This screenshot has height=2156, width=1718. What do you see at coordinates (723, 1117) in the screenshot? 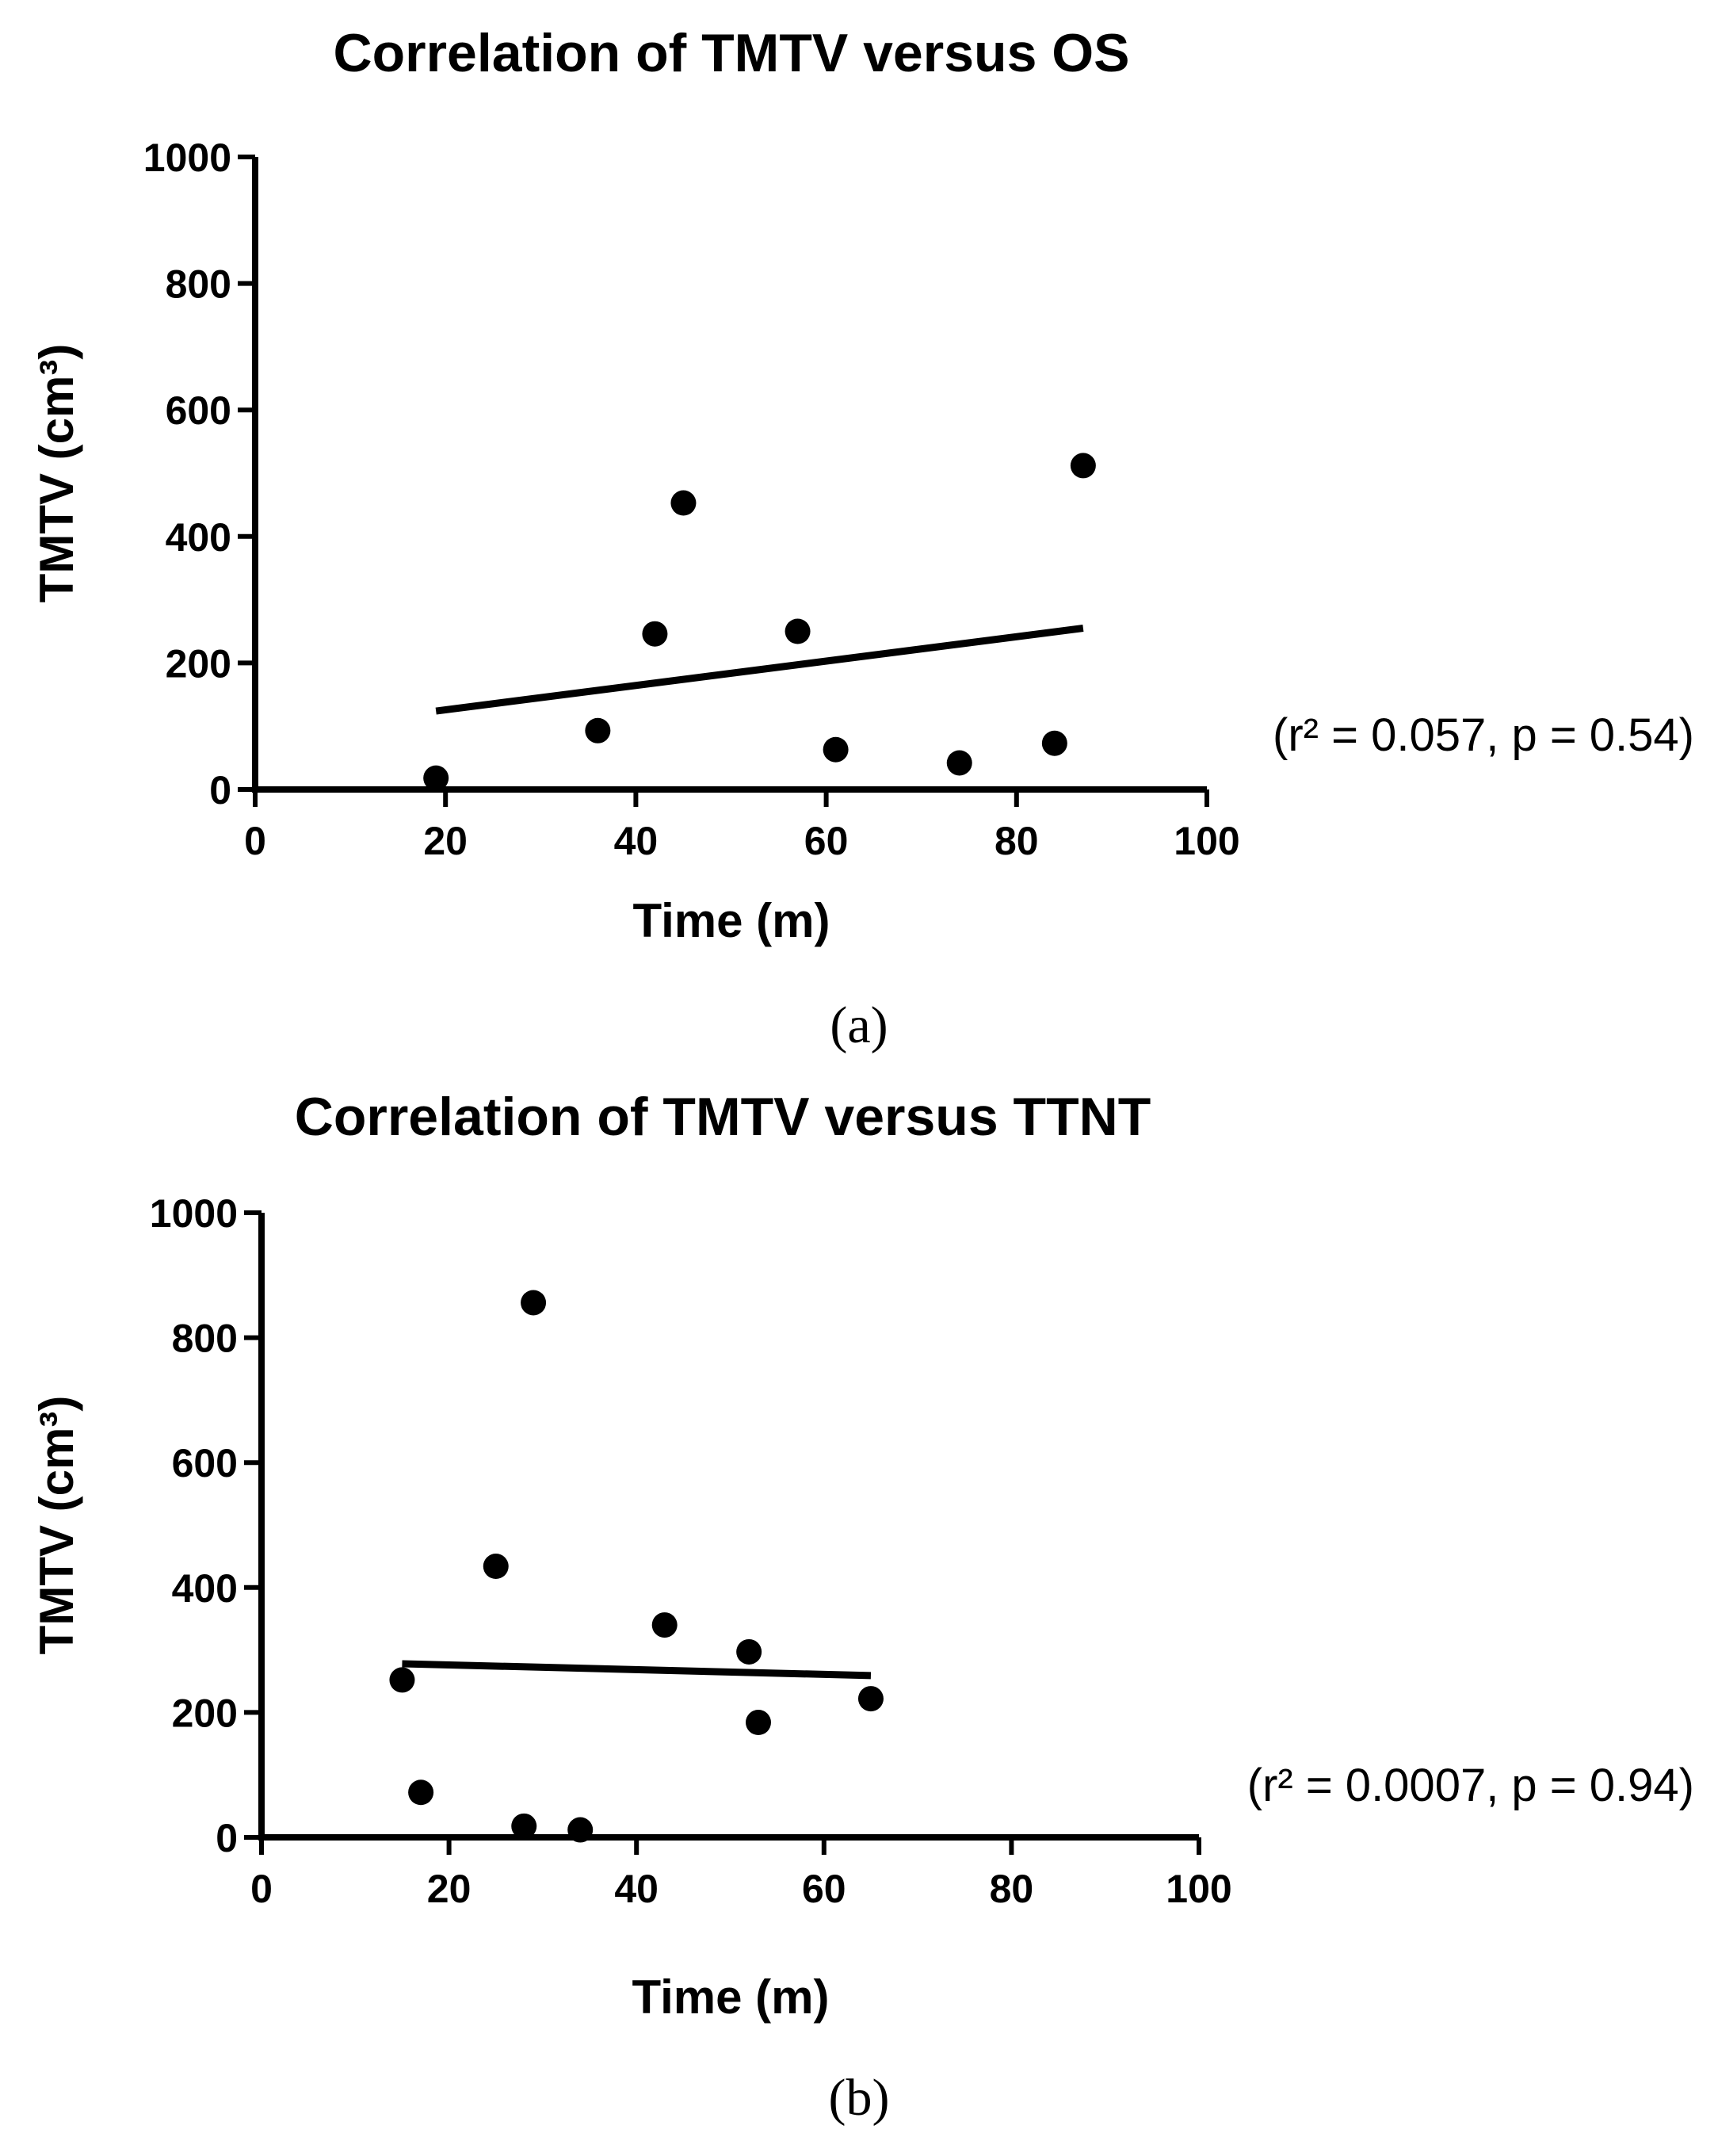
I see `chart-title: Correlation of TMTV versus TTNT` at bounding box center [723, 1117].